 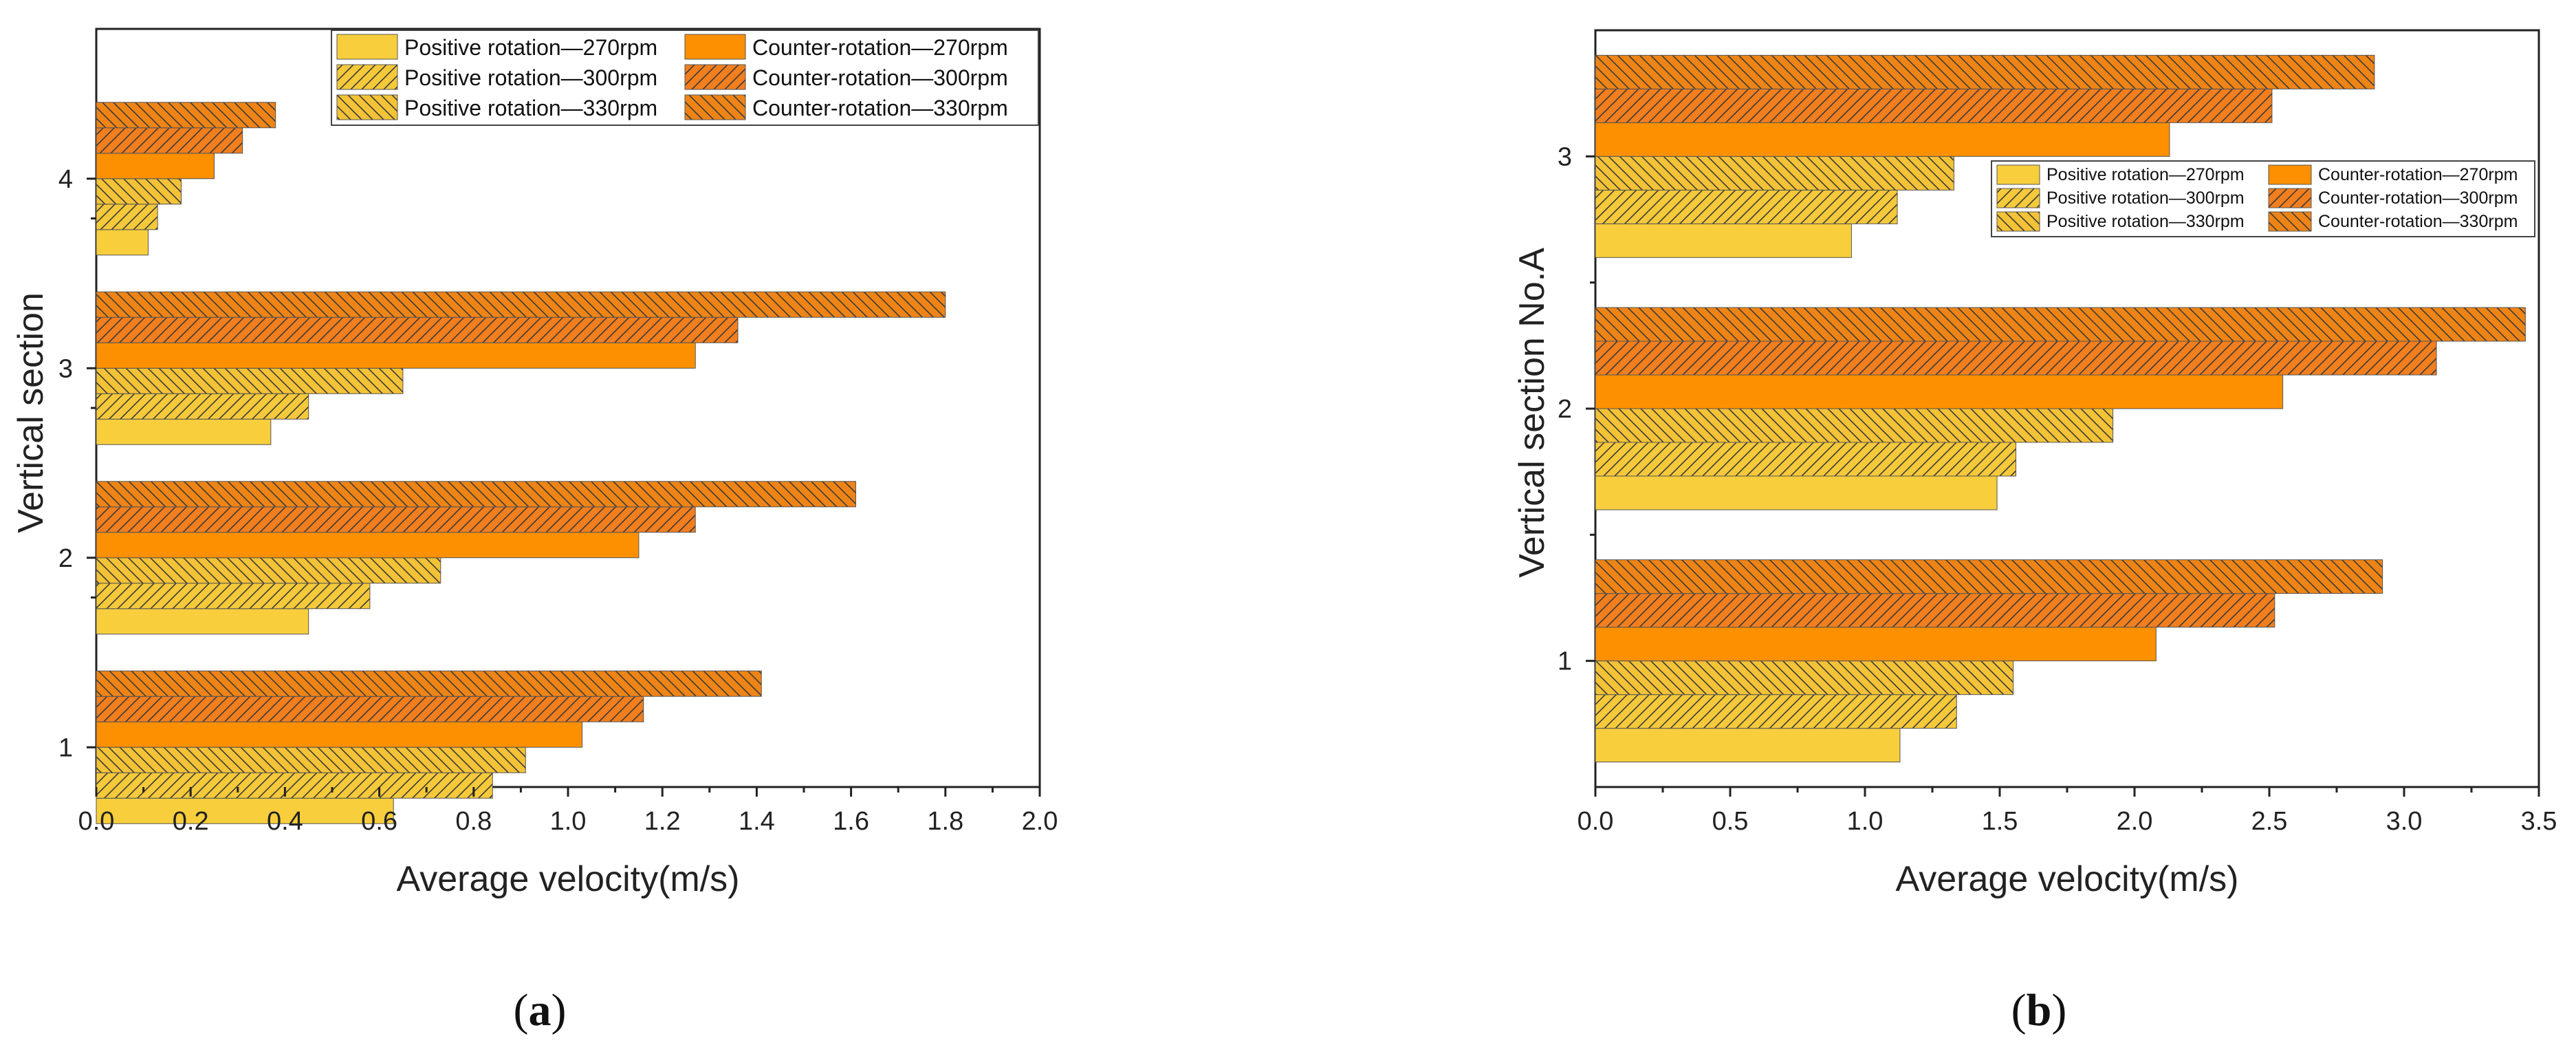 What do you see at coordinates (662, 821) in the screenshot?
I see `x-tick-label-a: 1.2` at bounding box center [662, 821].